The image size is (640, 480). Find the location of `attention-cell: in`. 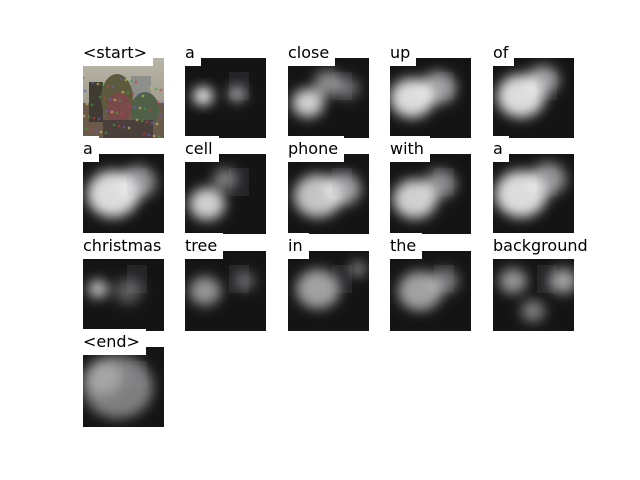

attention-cell: in is located at coordinates (338, 282).